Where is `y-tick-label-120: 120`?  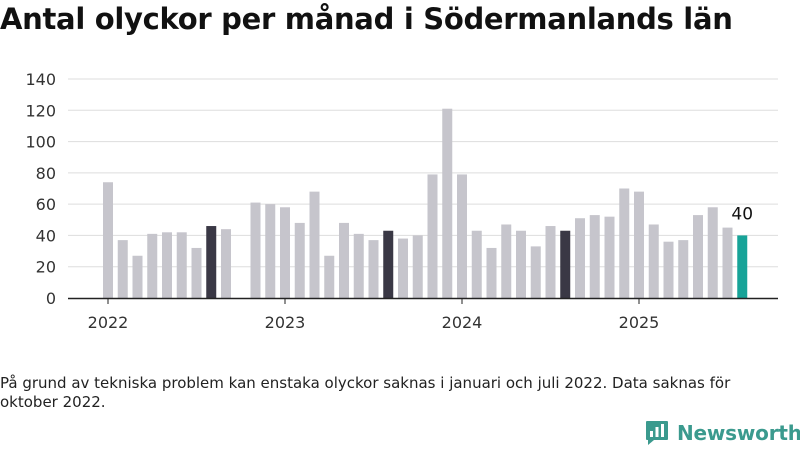 y-tick-label-120: 120 is located at coordinates (40, 110).